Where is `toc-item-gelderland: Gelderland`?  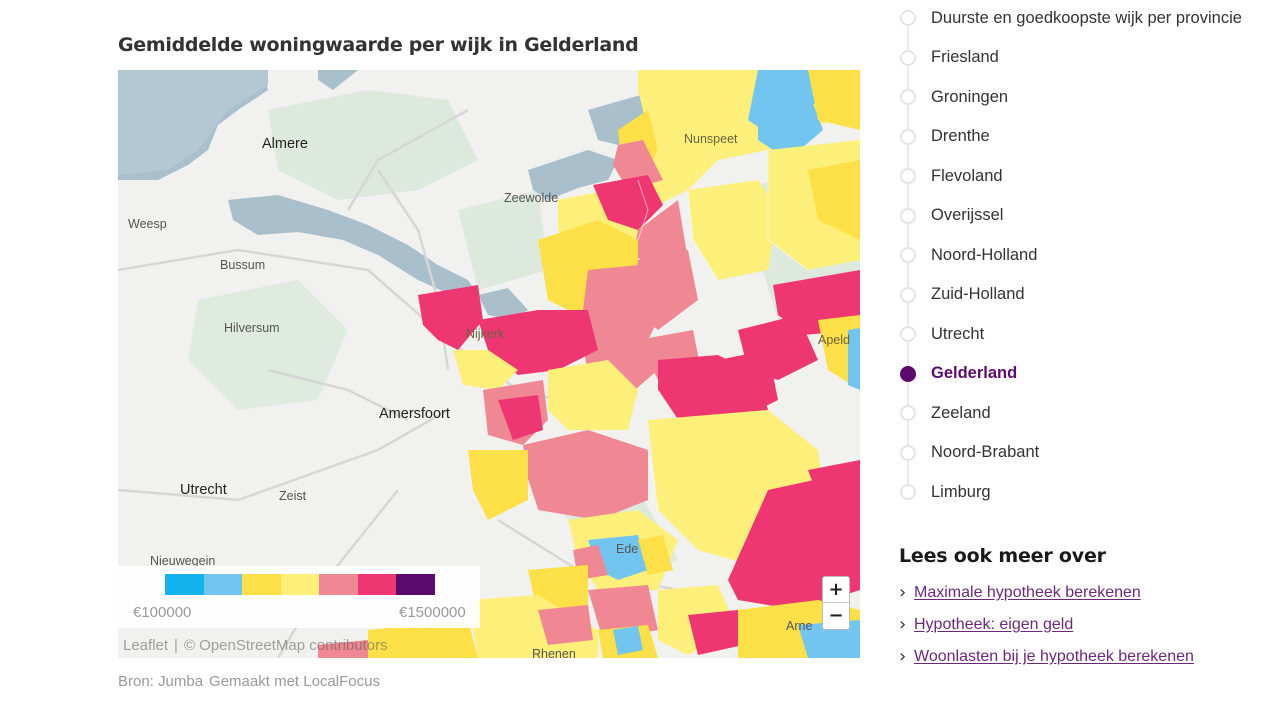
toc-item-gelderland: Gelderland is located at coordinates (958, 374).